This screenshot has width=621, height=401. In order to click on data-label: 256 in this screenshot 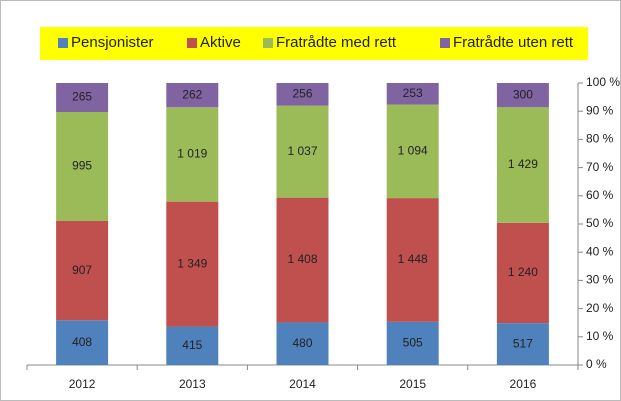, I will do `click(302, 94)`.